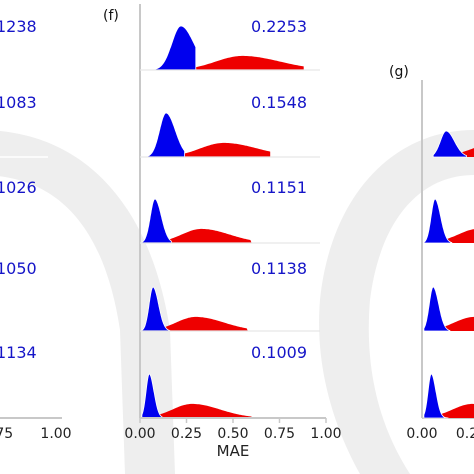 The image size is (474, 474). What do you see at coordinates (18, 352) in the screenshot?
I see `mae-value-label: 1134` at bounding box center [18, 352].